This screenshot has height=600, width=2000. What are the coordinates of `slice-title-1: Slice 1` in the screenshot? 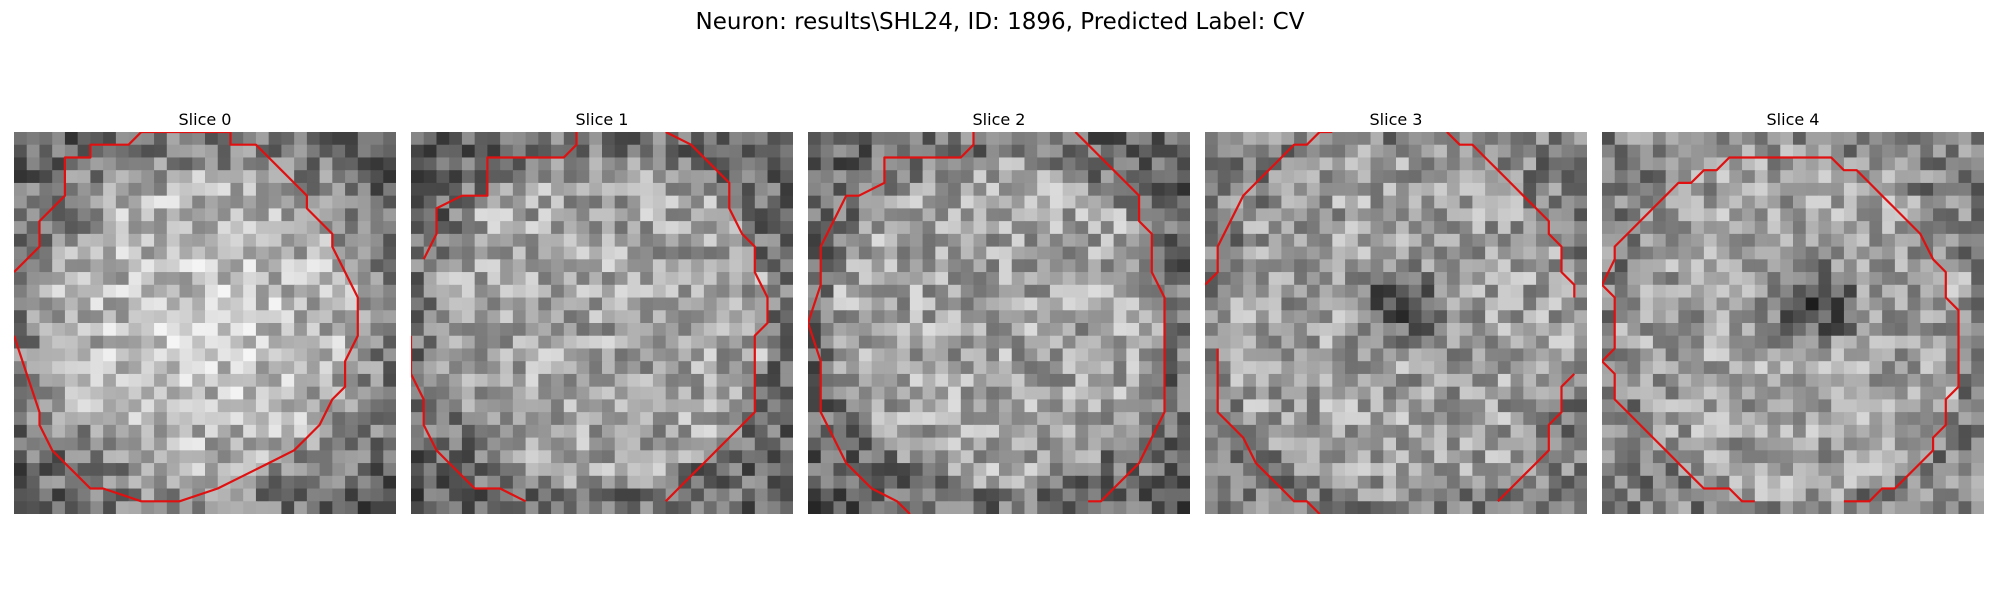 It's located at (602, 119).